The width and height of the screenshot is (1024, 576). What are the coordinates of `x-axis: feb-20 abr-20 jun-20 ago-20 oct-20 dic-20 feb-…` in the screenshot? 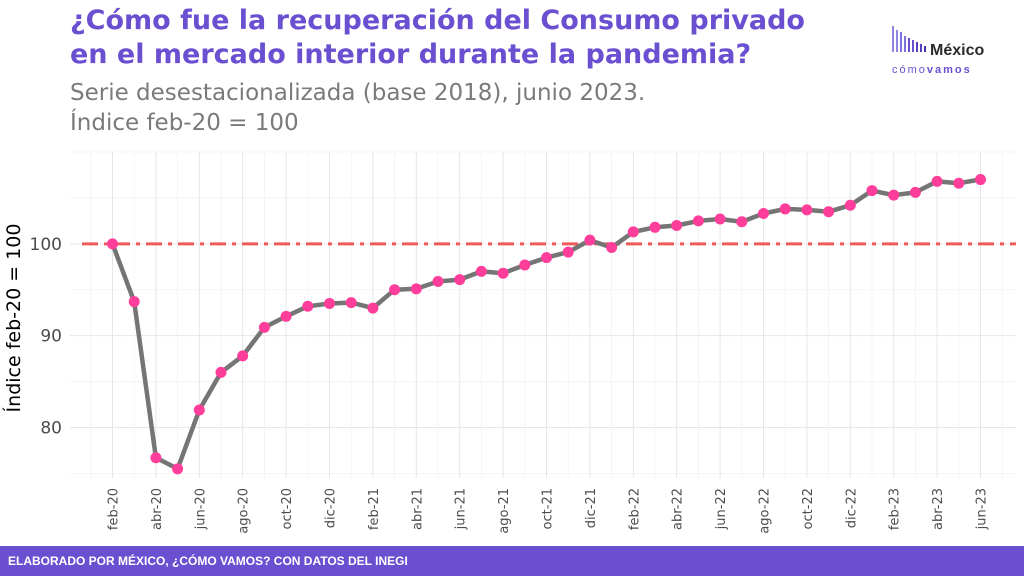 It's located at (548, 511).